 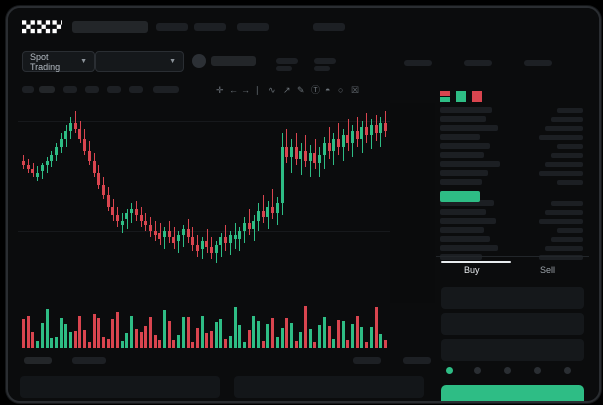 What do you see at coordinates (92, 89) in the screenshot?
I see `timeframe-1h` at bounding box center [92, 89].